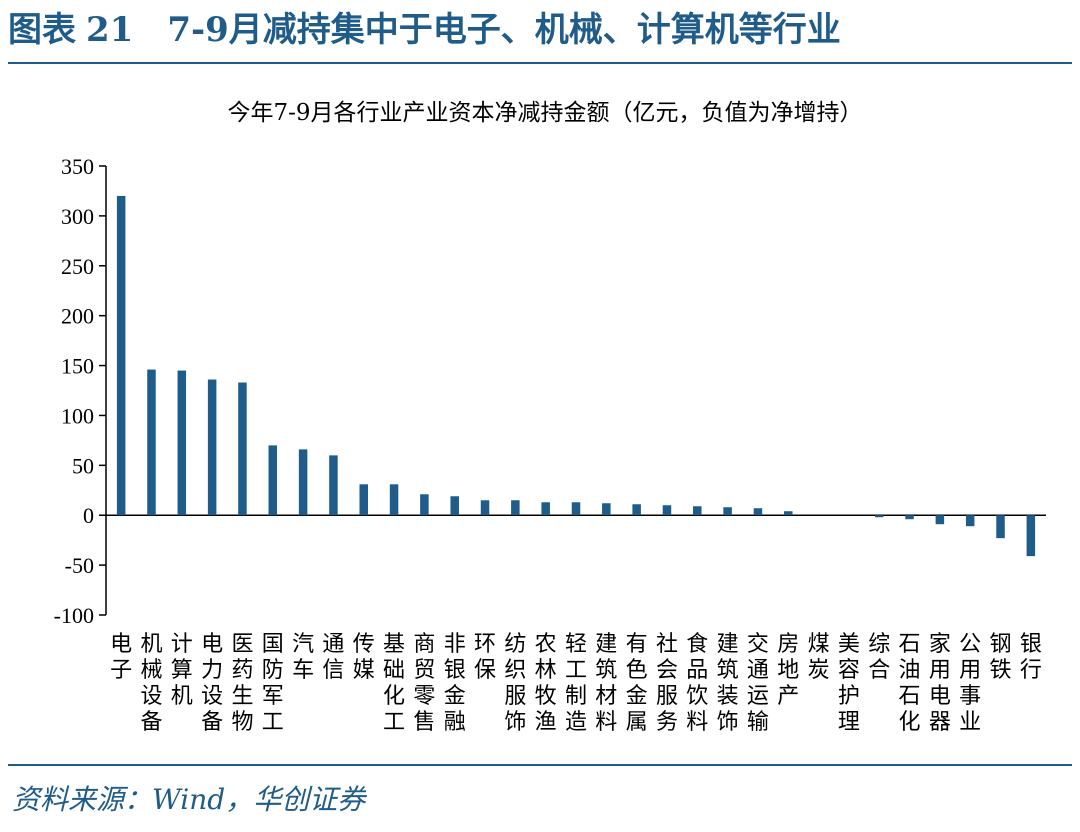 The height and width of the screenshot is (832, 1080). What do you see at coordinates (544, 113) in the screenshot?
I see `chart-title: 今年7-9月各行业产业资本净减持金额（亿元，负值为净增持）` at bounding box center [544, 113].